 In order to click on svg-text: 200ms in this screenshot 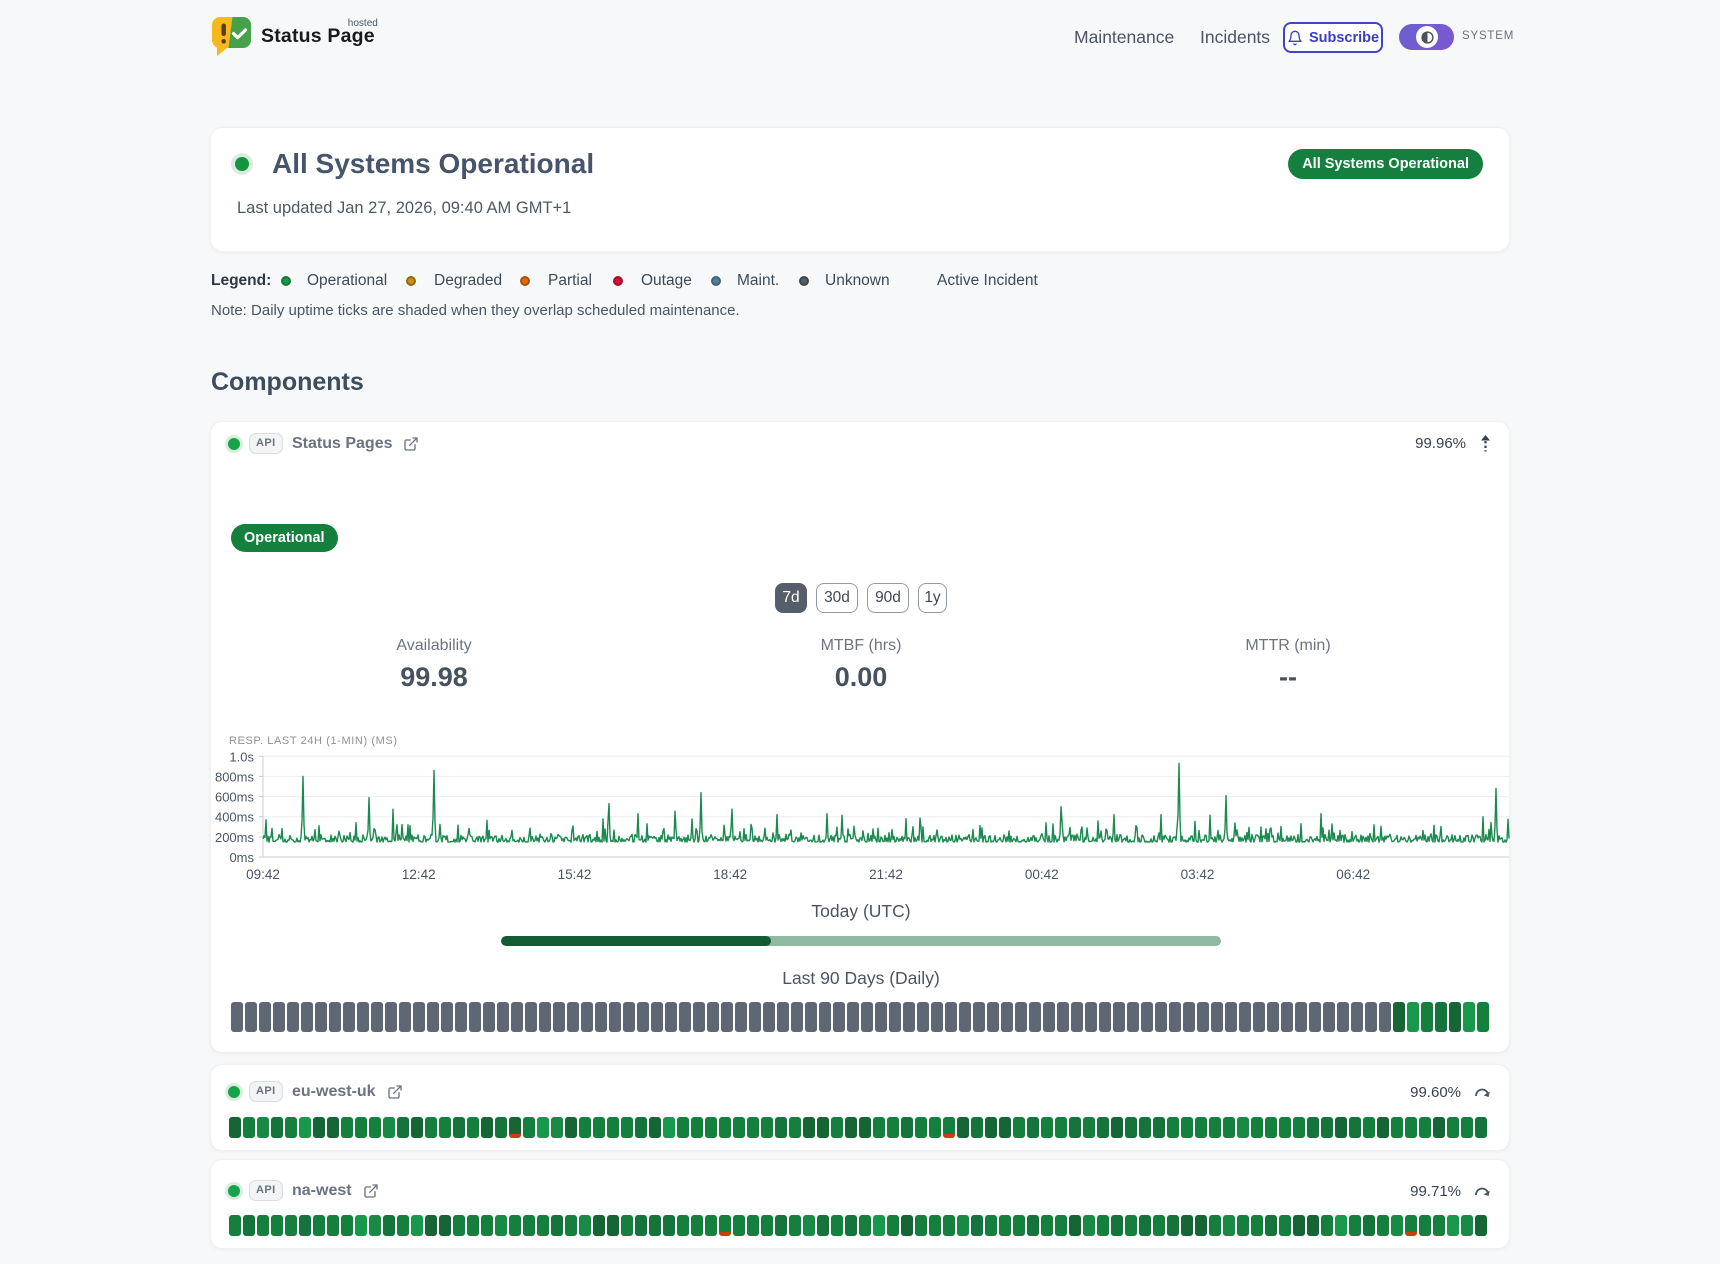, I will do `click(235, 837)`.